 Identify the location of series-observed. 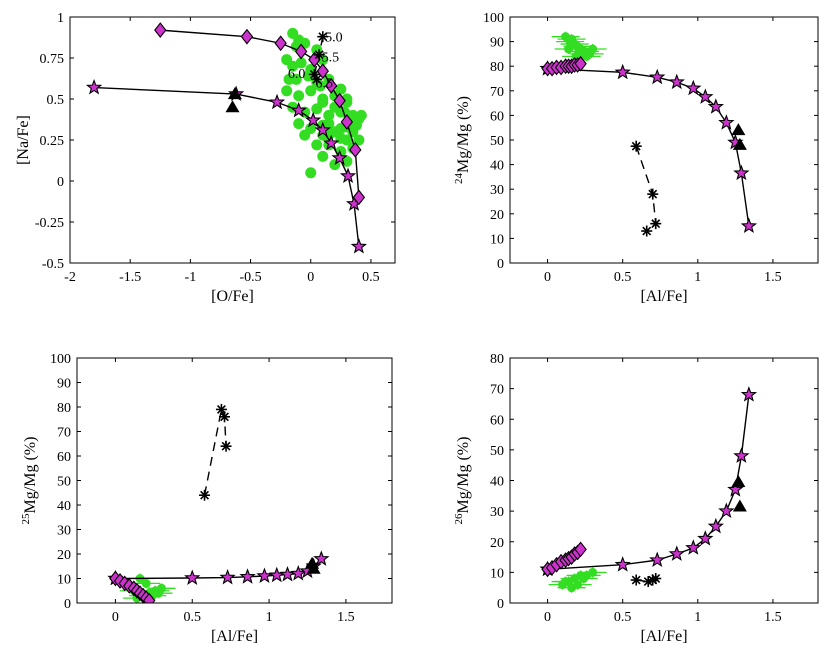
(577, 580).